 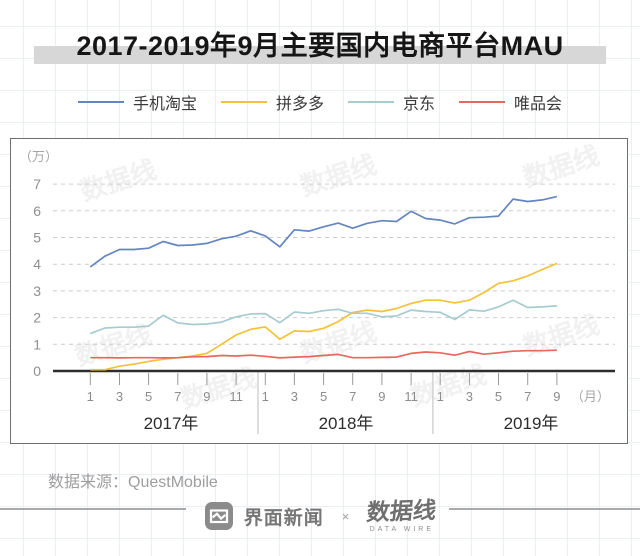 I want to click on legend-line-swatch-vipshop, so click(x=482, y=102).